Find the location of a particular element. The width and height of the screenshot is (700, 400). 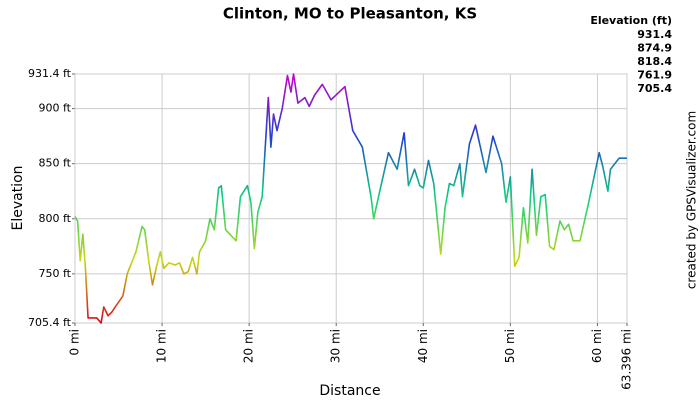

x-tick-label: 50 mi is located at coordinates (510, 346).